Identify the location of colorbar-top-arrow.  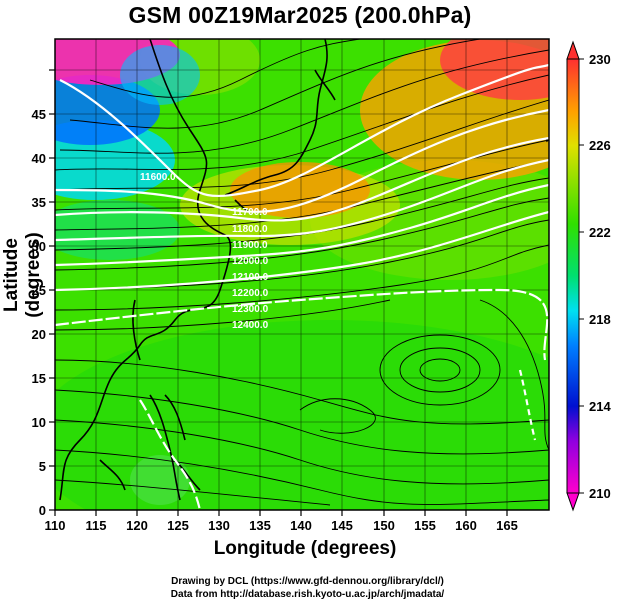
(573, 50).